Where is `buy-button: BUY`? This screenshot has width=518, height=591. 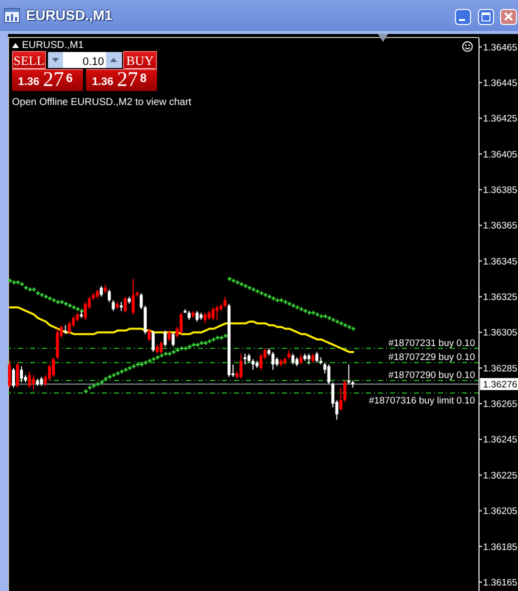
buy-button: BUY is located at coordinates (140, 60).